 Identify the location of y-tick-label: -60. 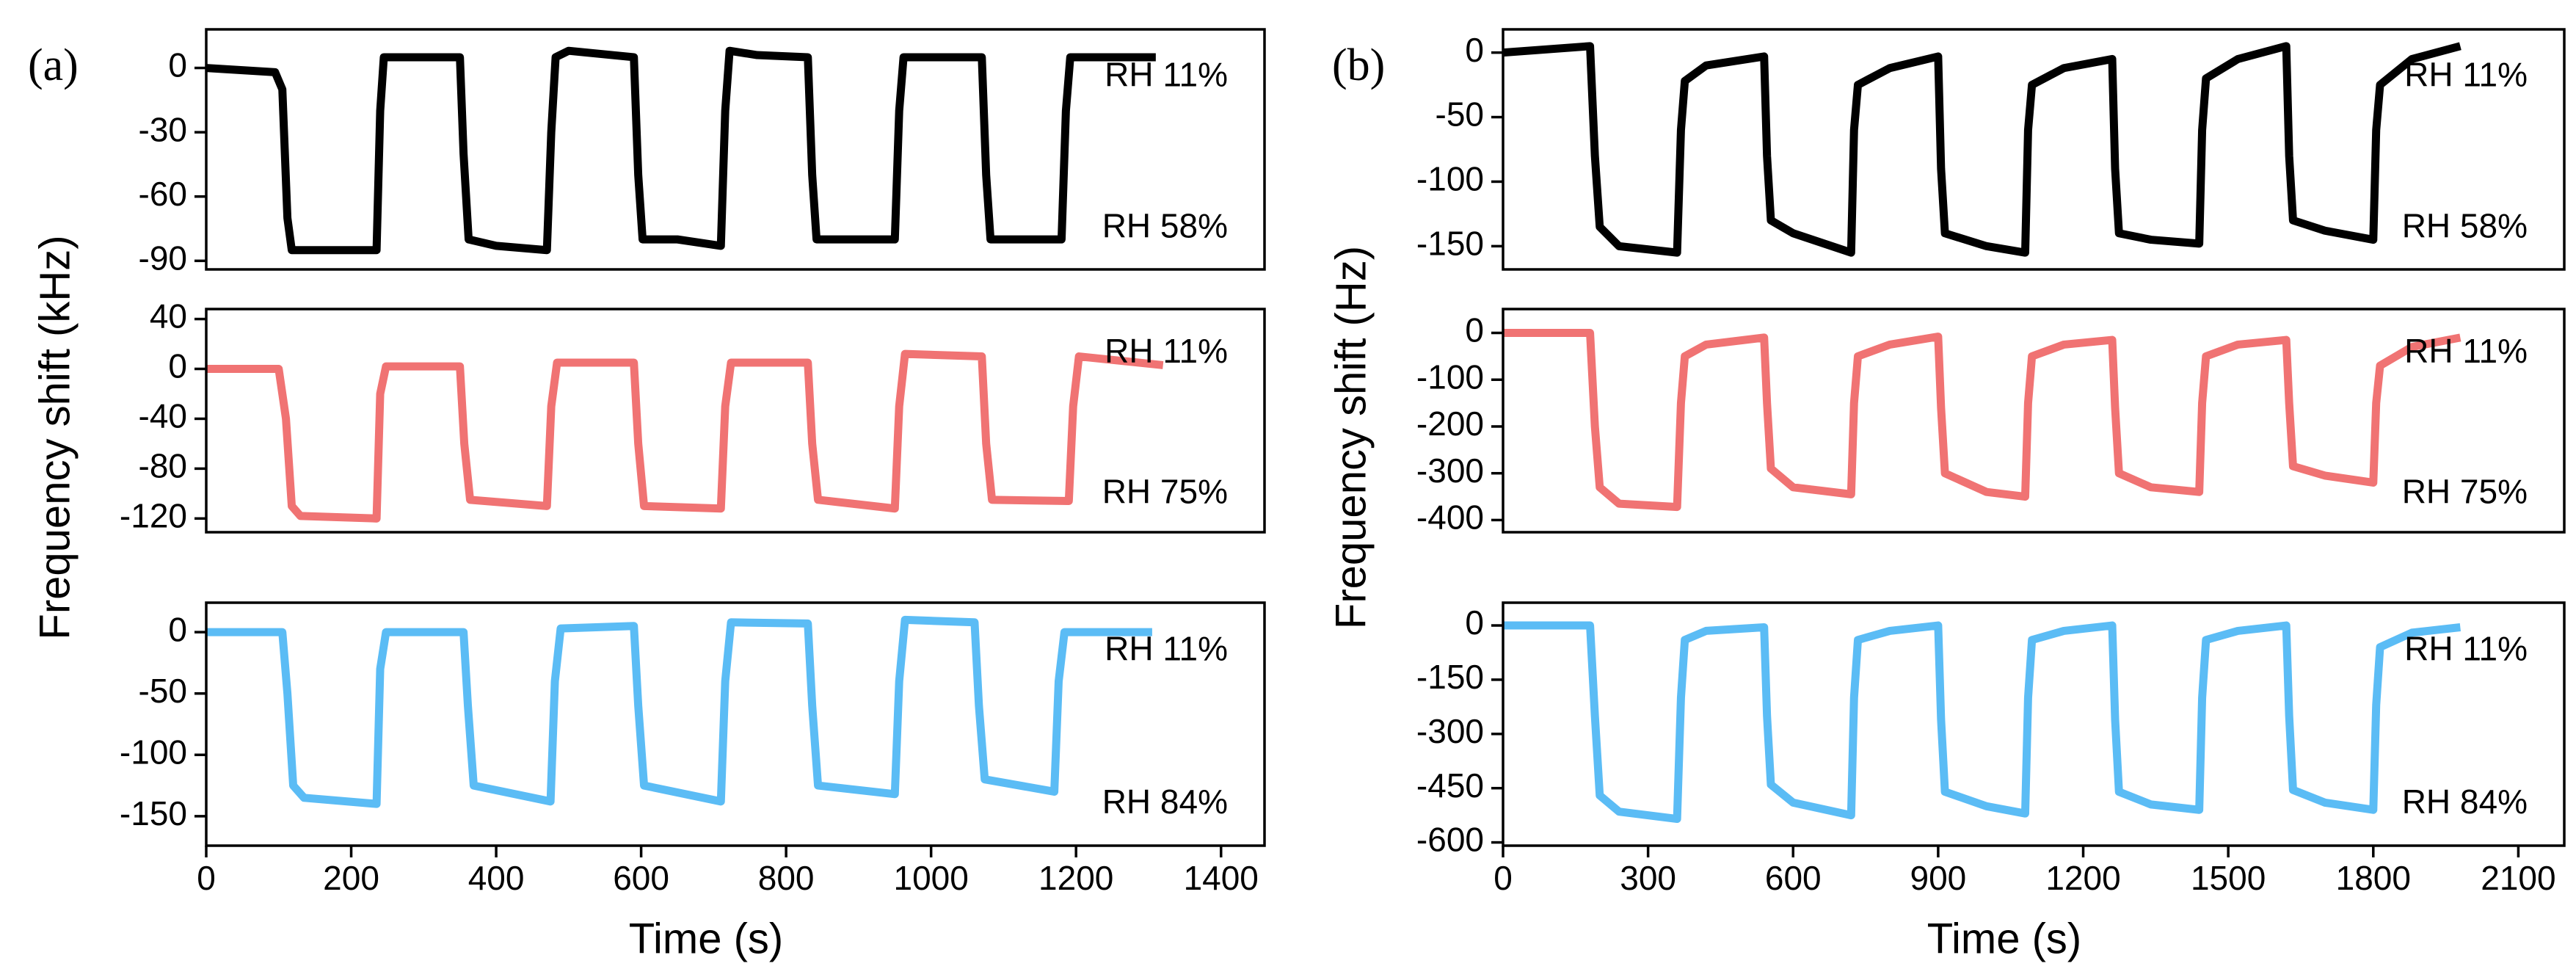
(163, 194).